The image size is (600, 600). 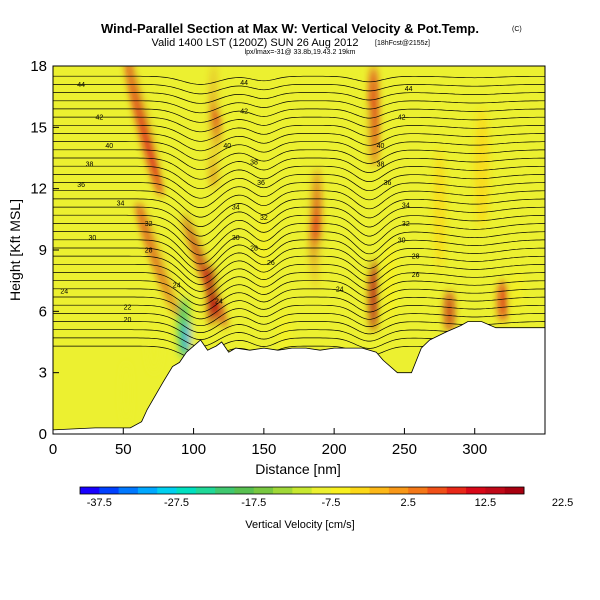 I want to click on x-tick-label: 300, so click(x=474, y=449).